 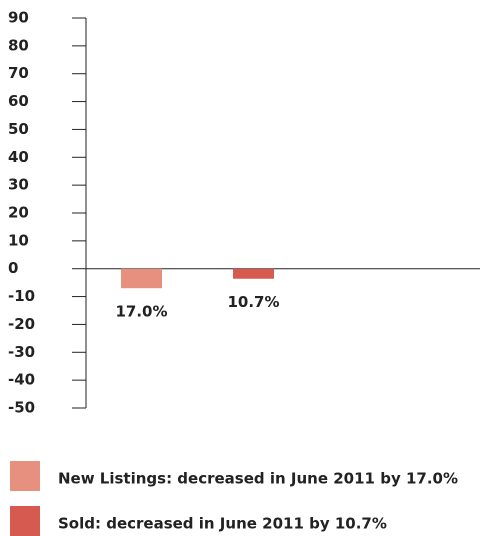 I want to click on y-tick-label: 90, so click(x=18, y=18).